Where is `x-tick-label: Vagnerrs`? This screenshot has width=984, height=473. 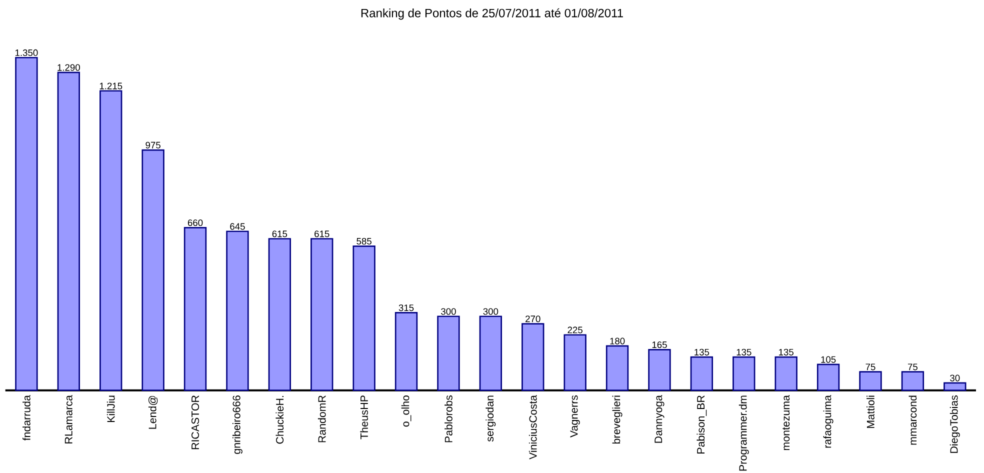
x-tick-label: Vagnerrs is located at coordinates (575, 416).